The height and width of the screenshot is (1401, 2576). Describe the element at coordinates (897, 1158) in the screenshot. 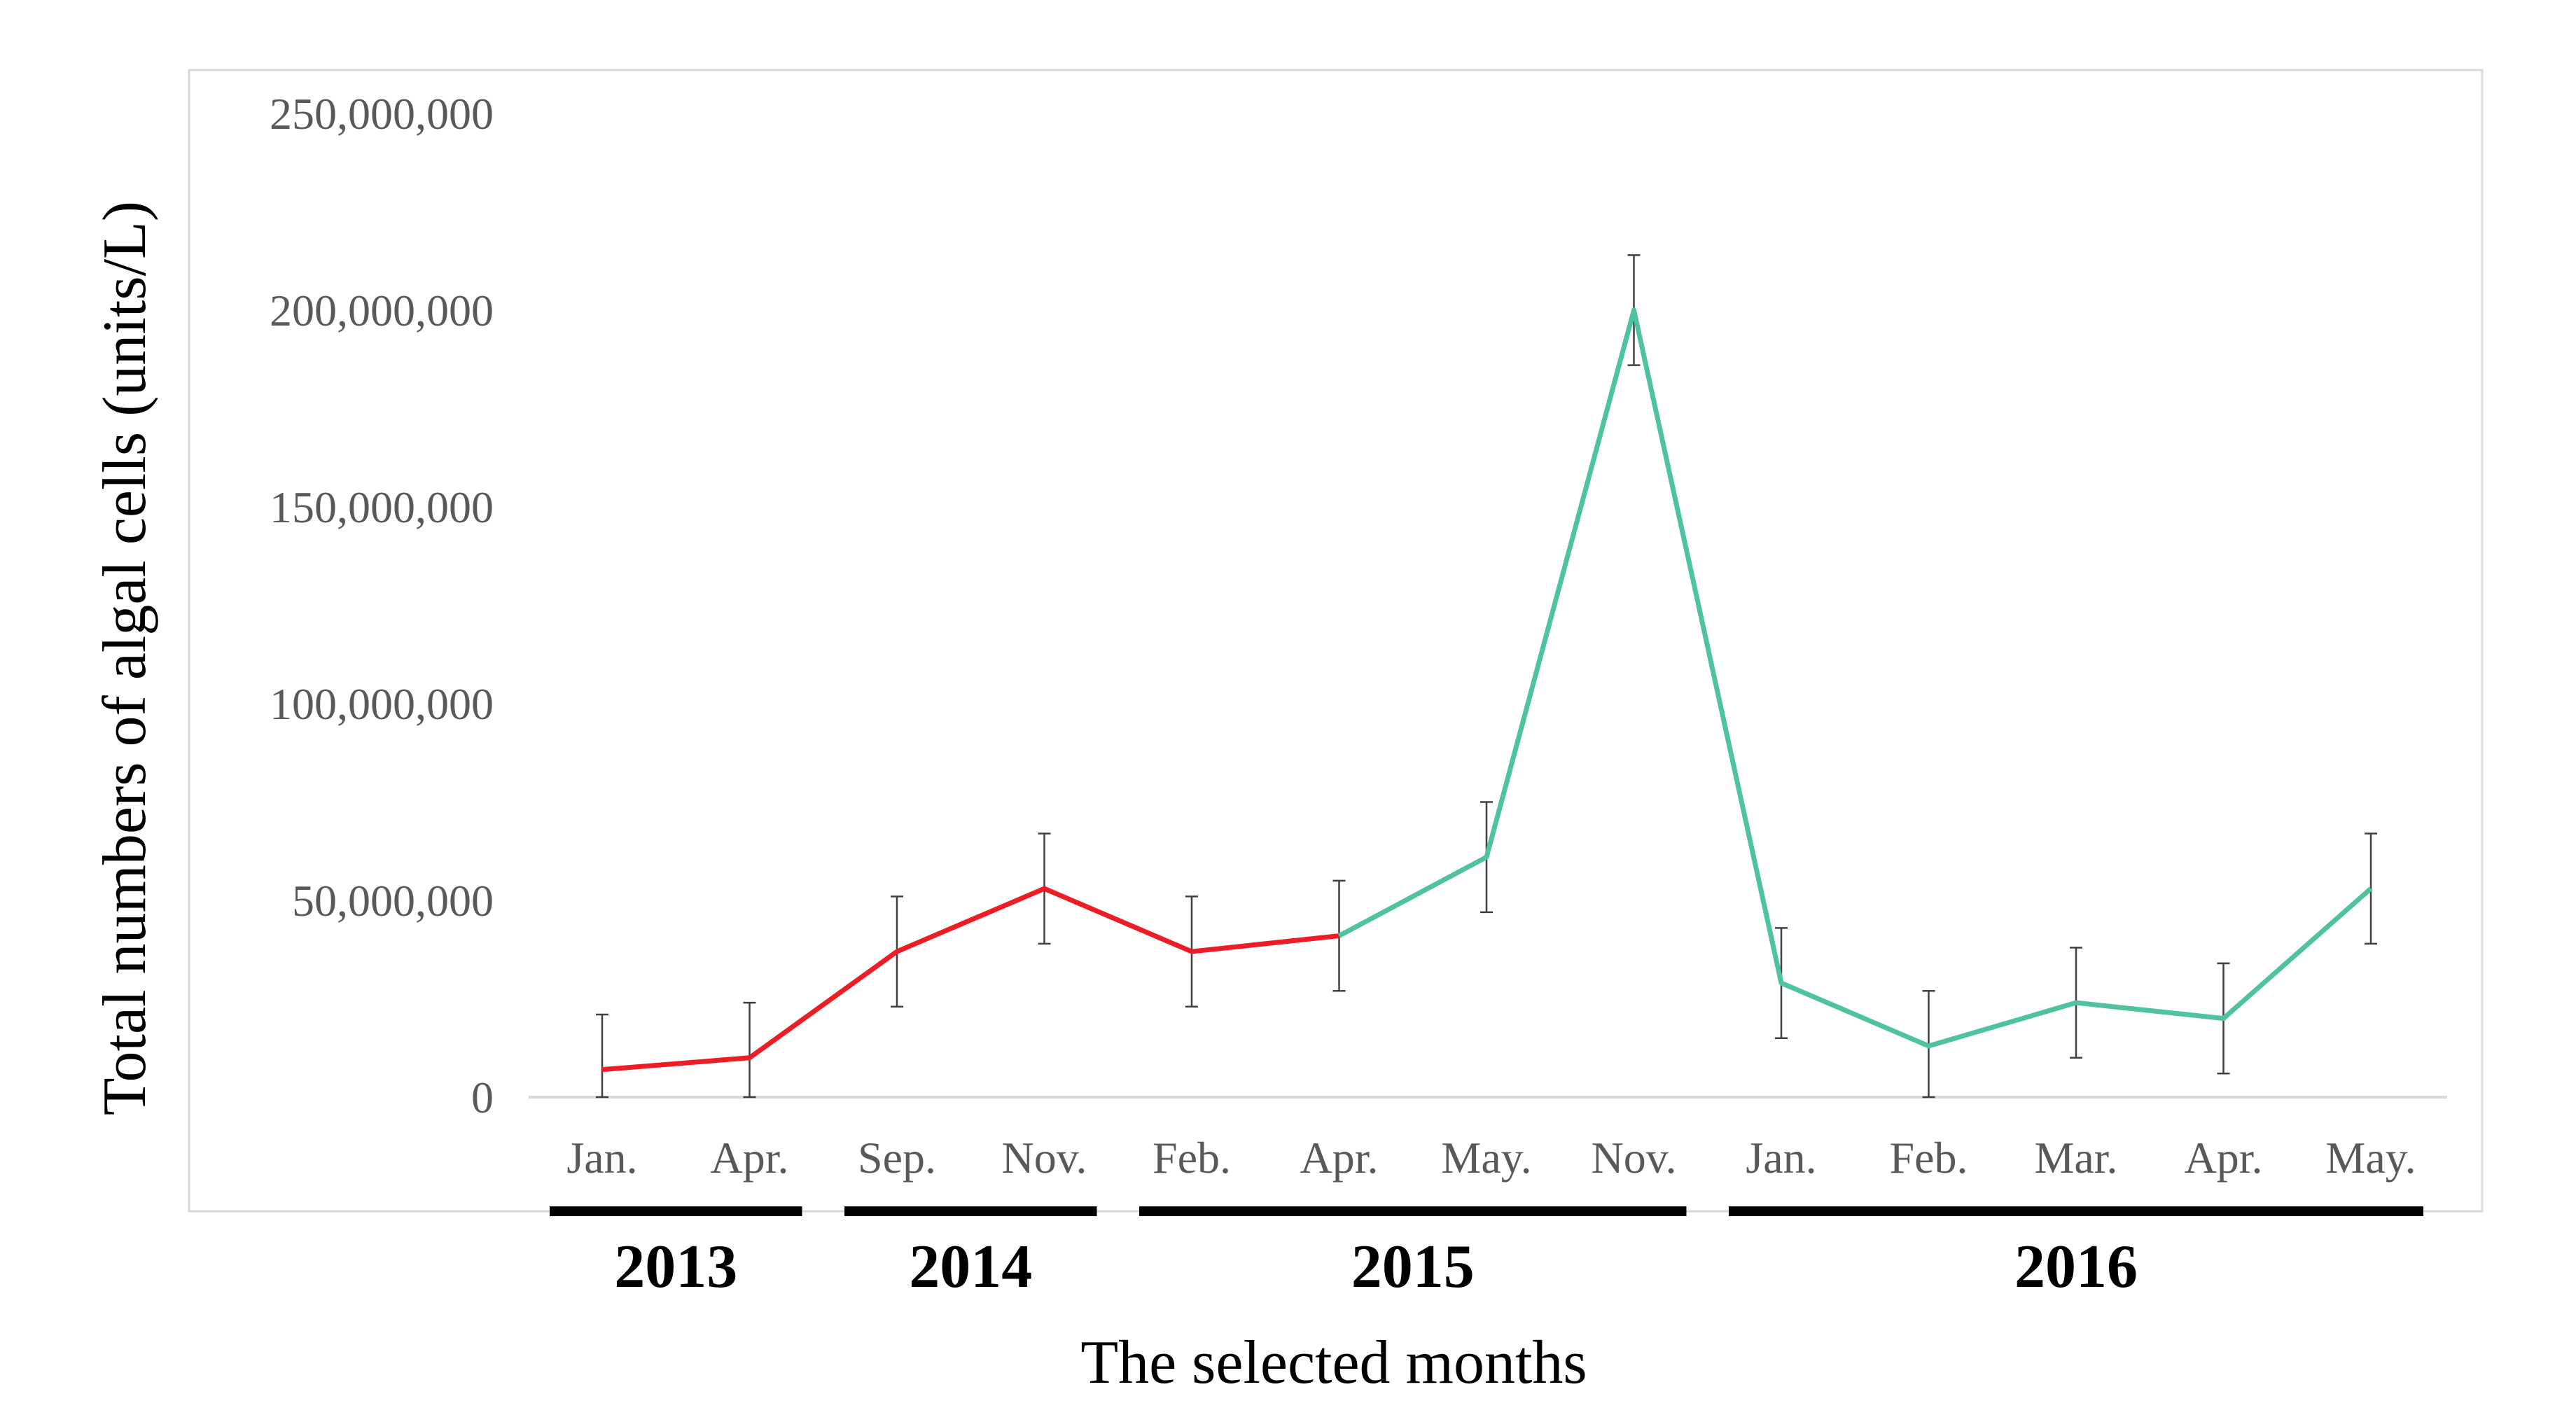

I see `x-tick-label: Sep.` at that location.